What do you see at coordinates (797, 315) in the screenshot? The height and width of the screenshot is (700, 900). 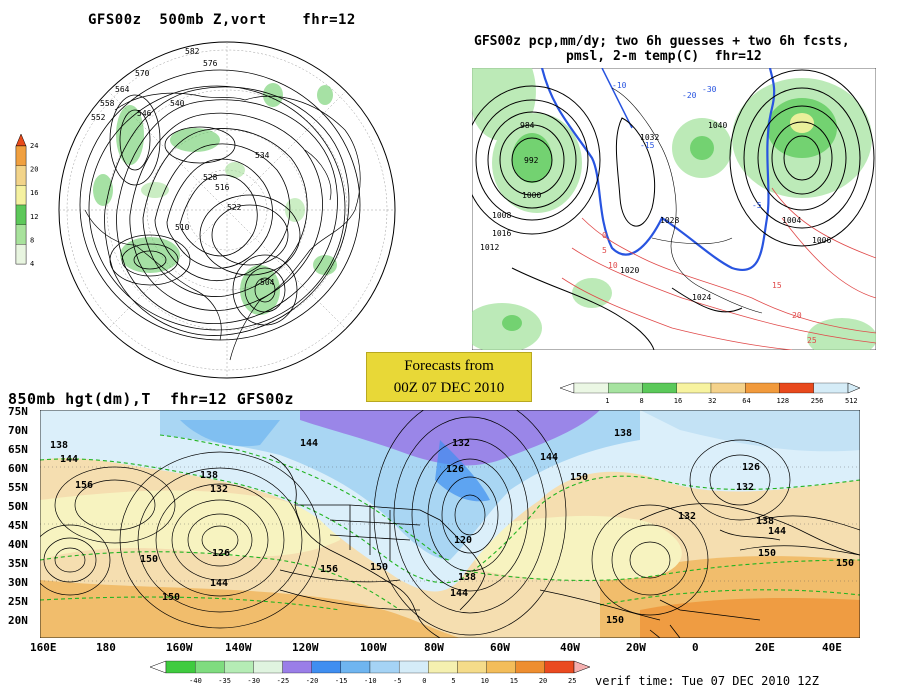 I see `temp-label: 20` at bounding box center [797, 315].